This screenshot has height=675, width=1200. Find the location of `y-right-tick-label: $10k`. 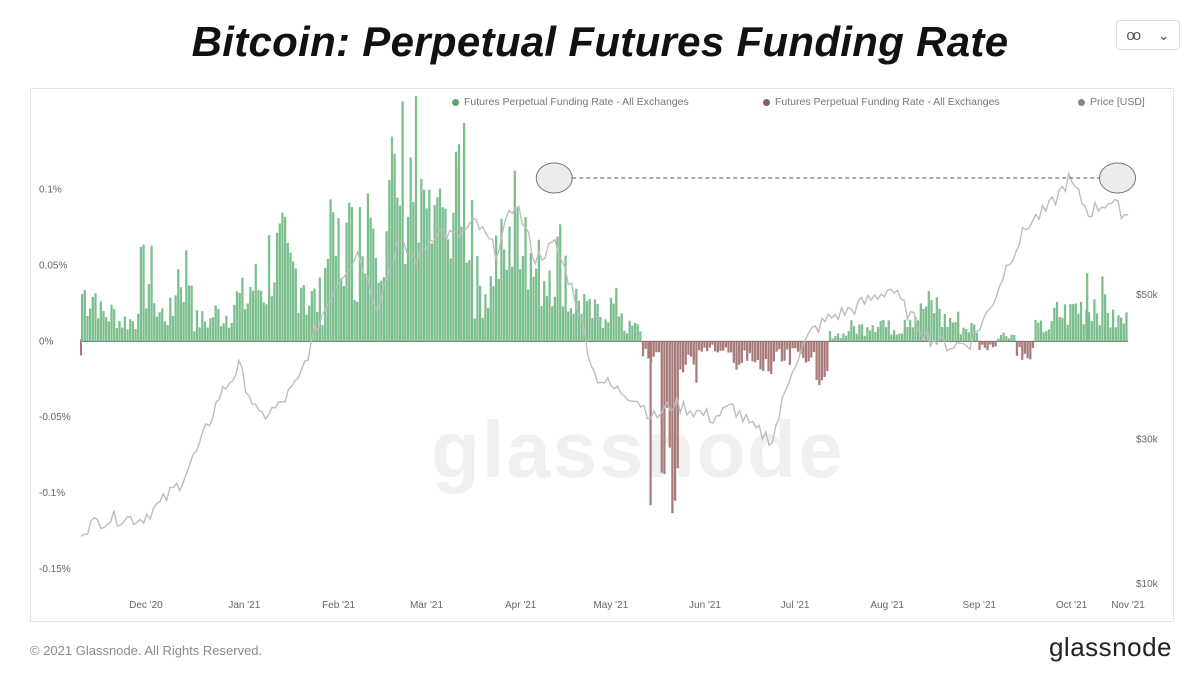

y-right-tick-label: $10k is located at coordinates (1147, 584).